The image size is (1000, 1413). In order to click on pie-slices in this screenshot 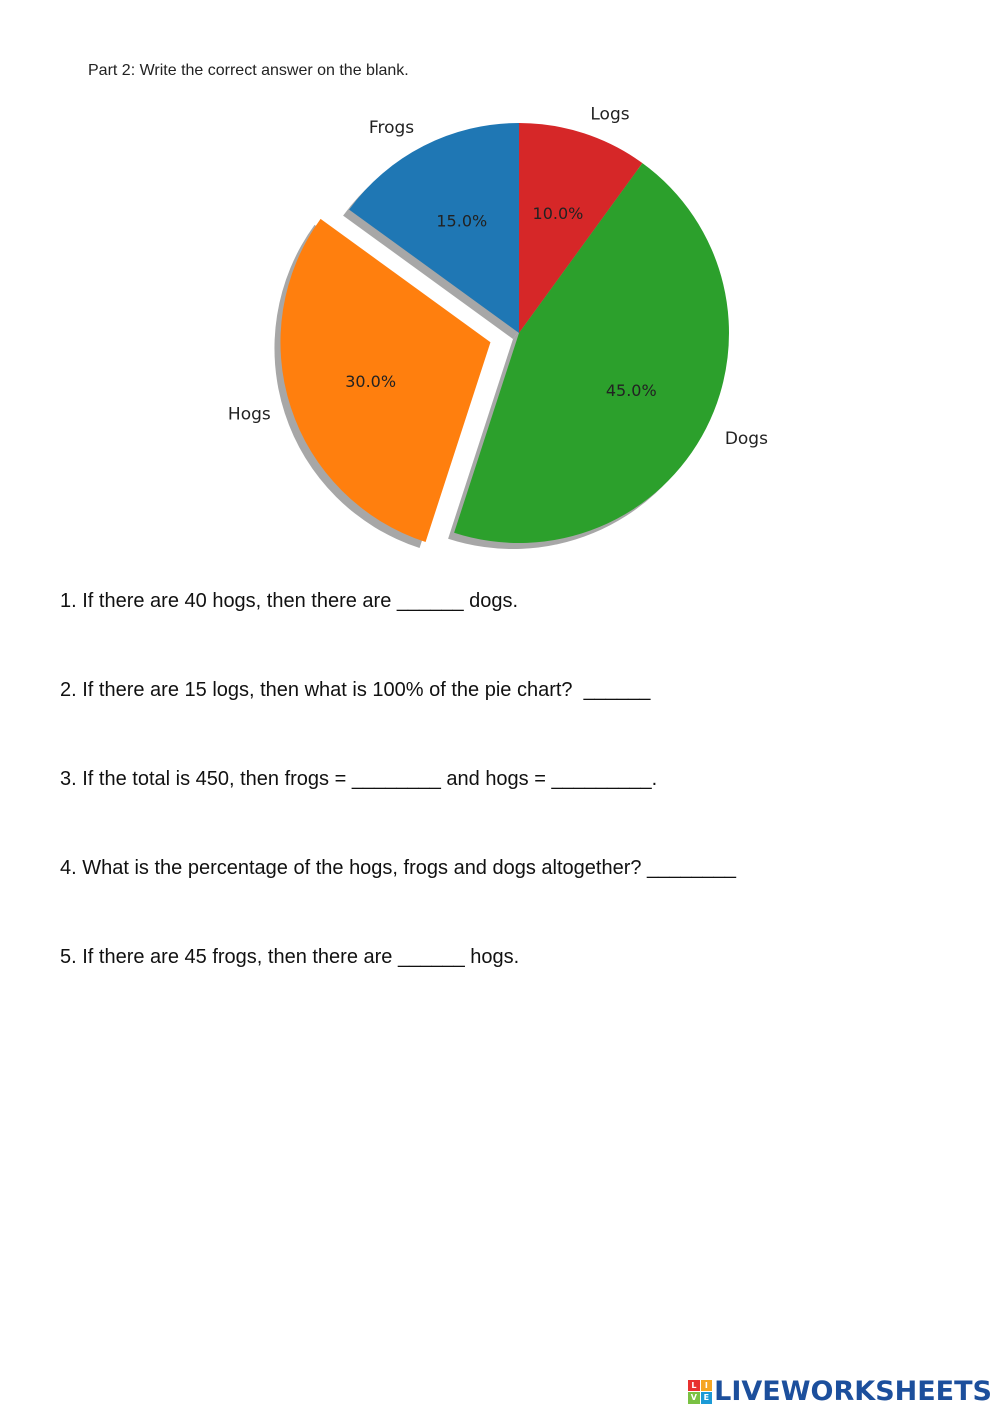, I will do `click(504, 333)`.